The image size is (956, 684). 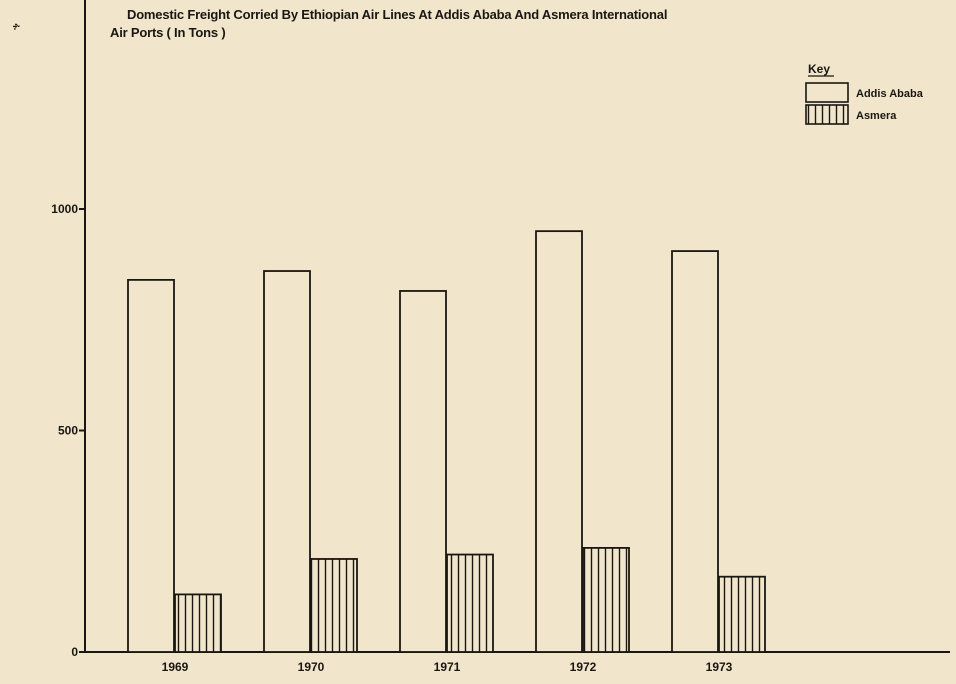 What do you see at coordinates (168, 32) in the screenshot?
I see `chart-subtitle: Air Ports ( In Tons )` at bounding box center [168, 32].